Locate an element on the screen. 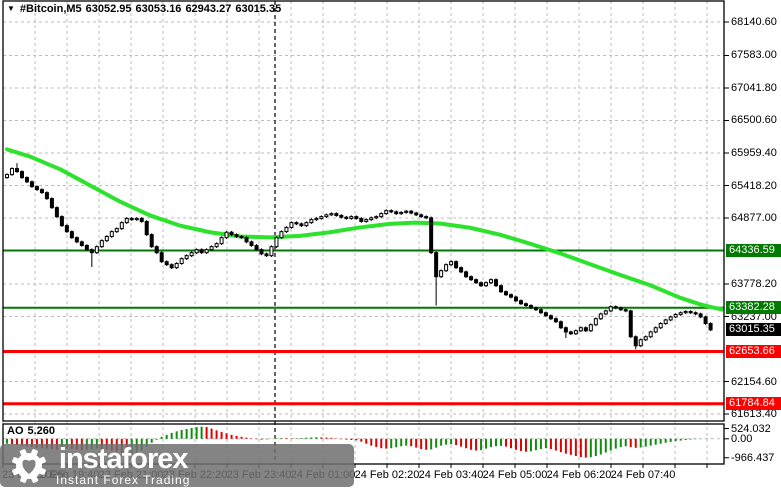  ohlc-open: 63052.95 is located at coordinates (108, 9).